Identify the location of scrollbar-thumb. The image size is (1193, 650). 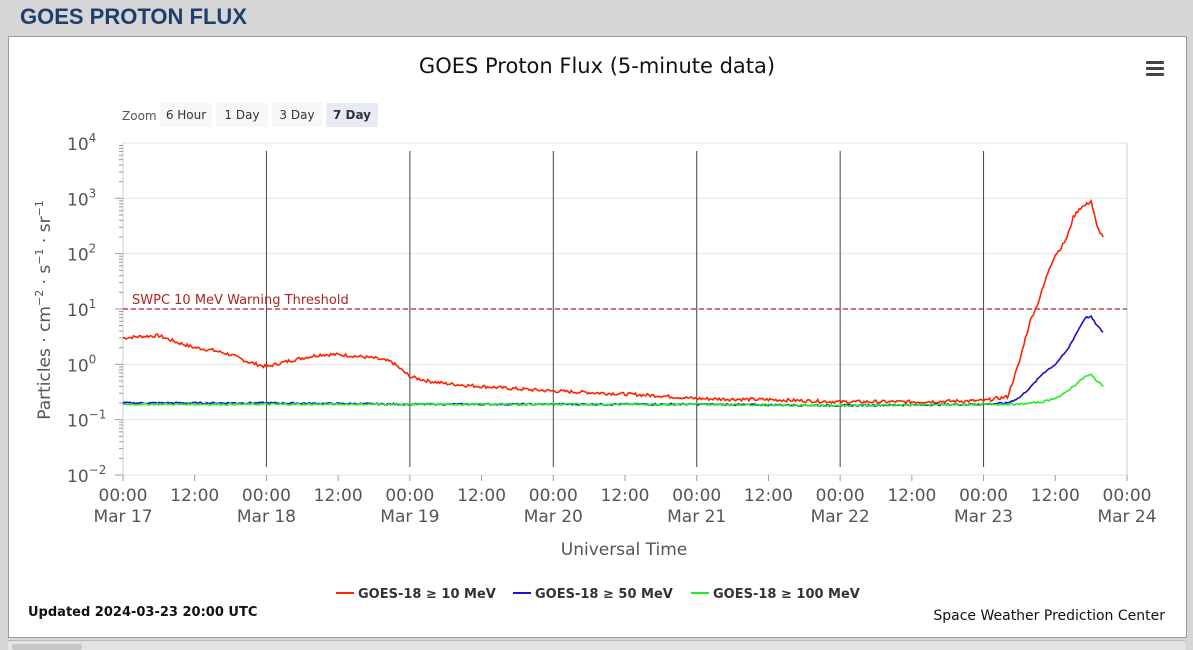
(47, 647).